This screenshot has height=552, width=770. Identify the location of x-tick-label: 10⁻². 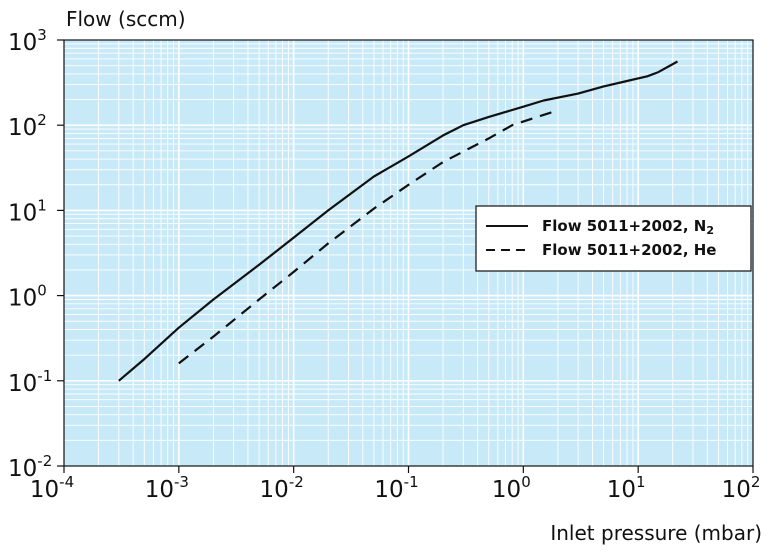
(282, 488).